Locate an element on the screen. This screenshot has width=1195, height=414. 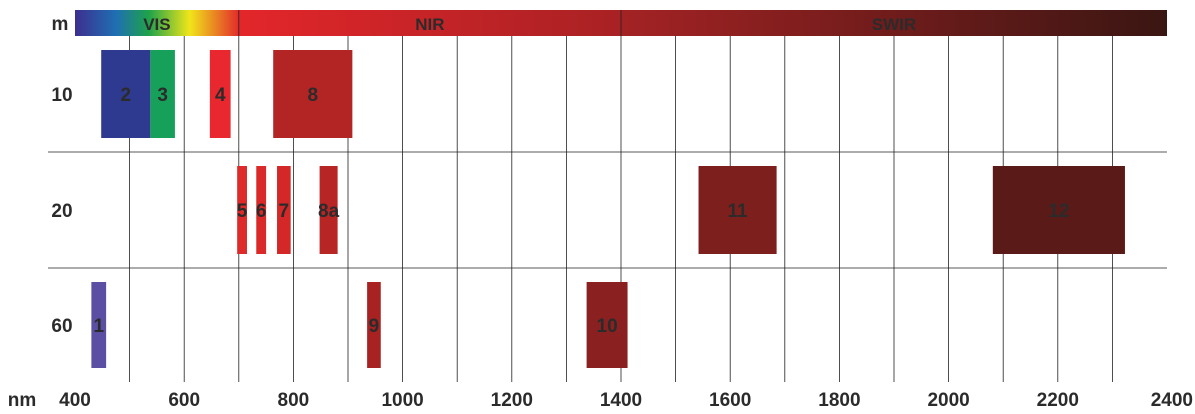
band-8-label: 8 is located at coordinates (312, 95).